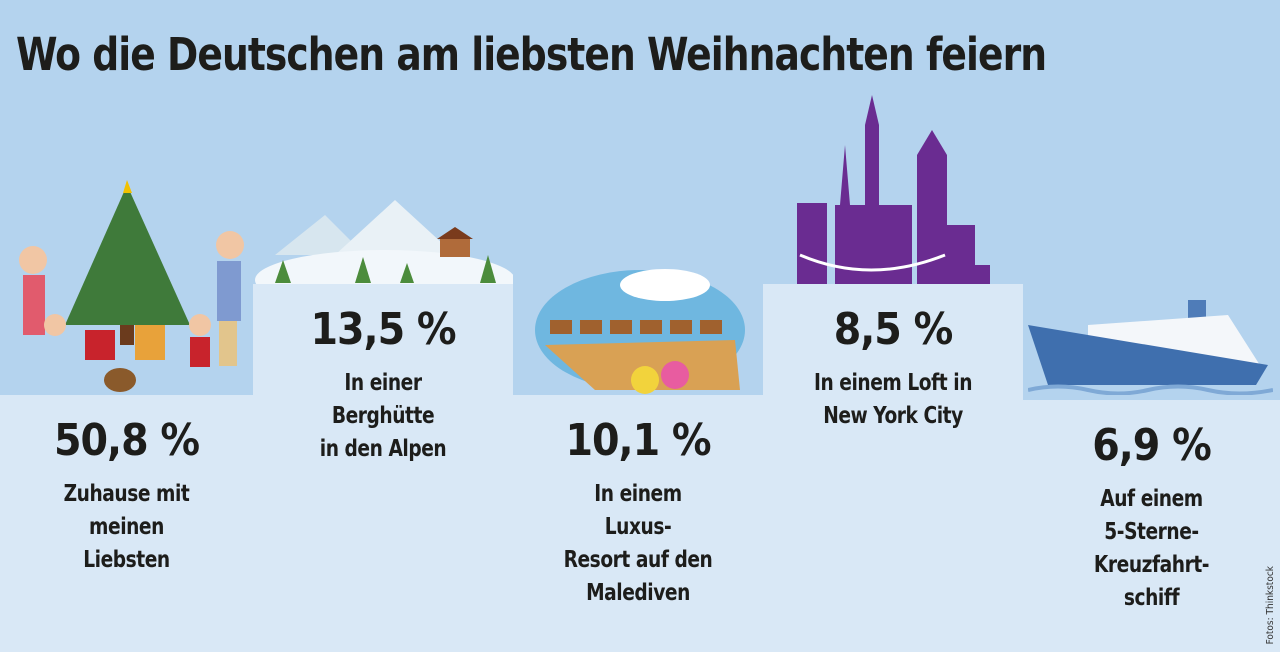  What do you see at coordinates (383, 416) in the screenshot?
I see `category-label: In einer Berghütte in den Alpen` at bounding box center [383, 416].